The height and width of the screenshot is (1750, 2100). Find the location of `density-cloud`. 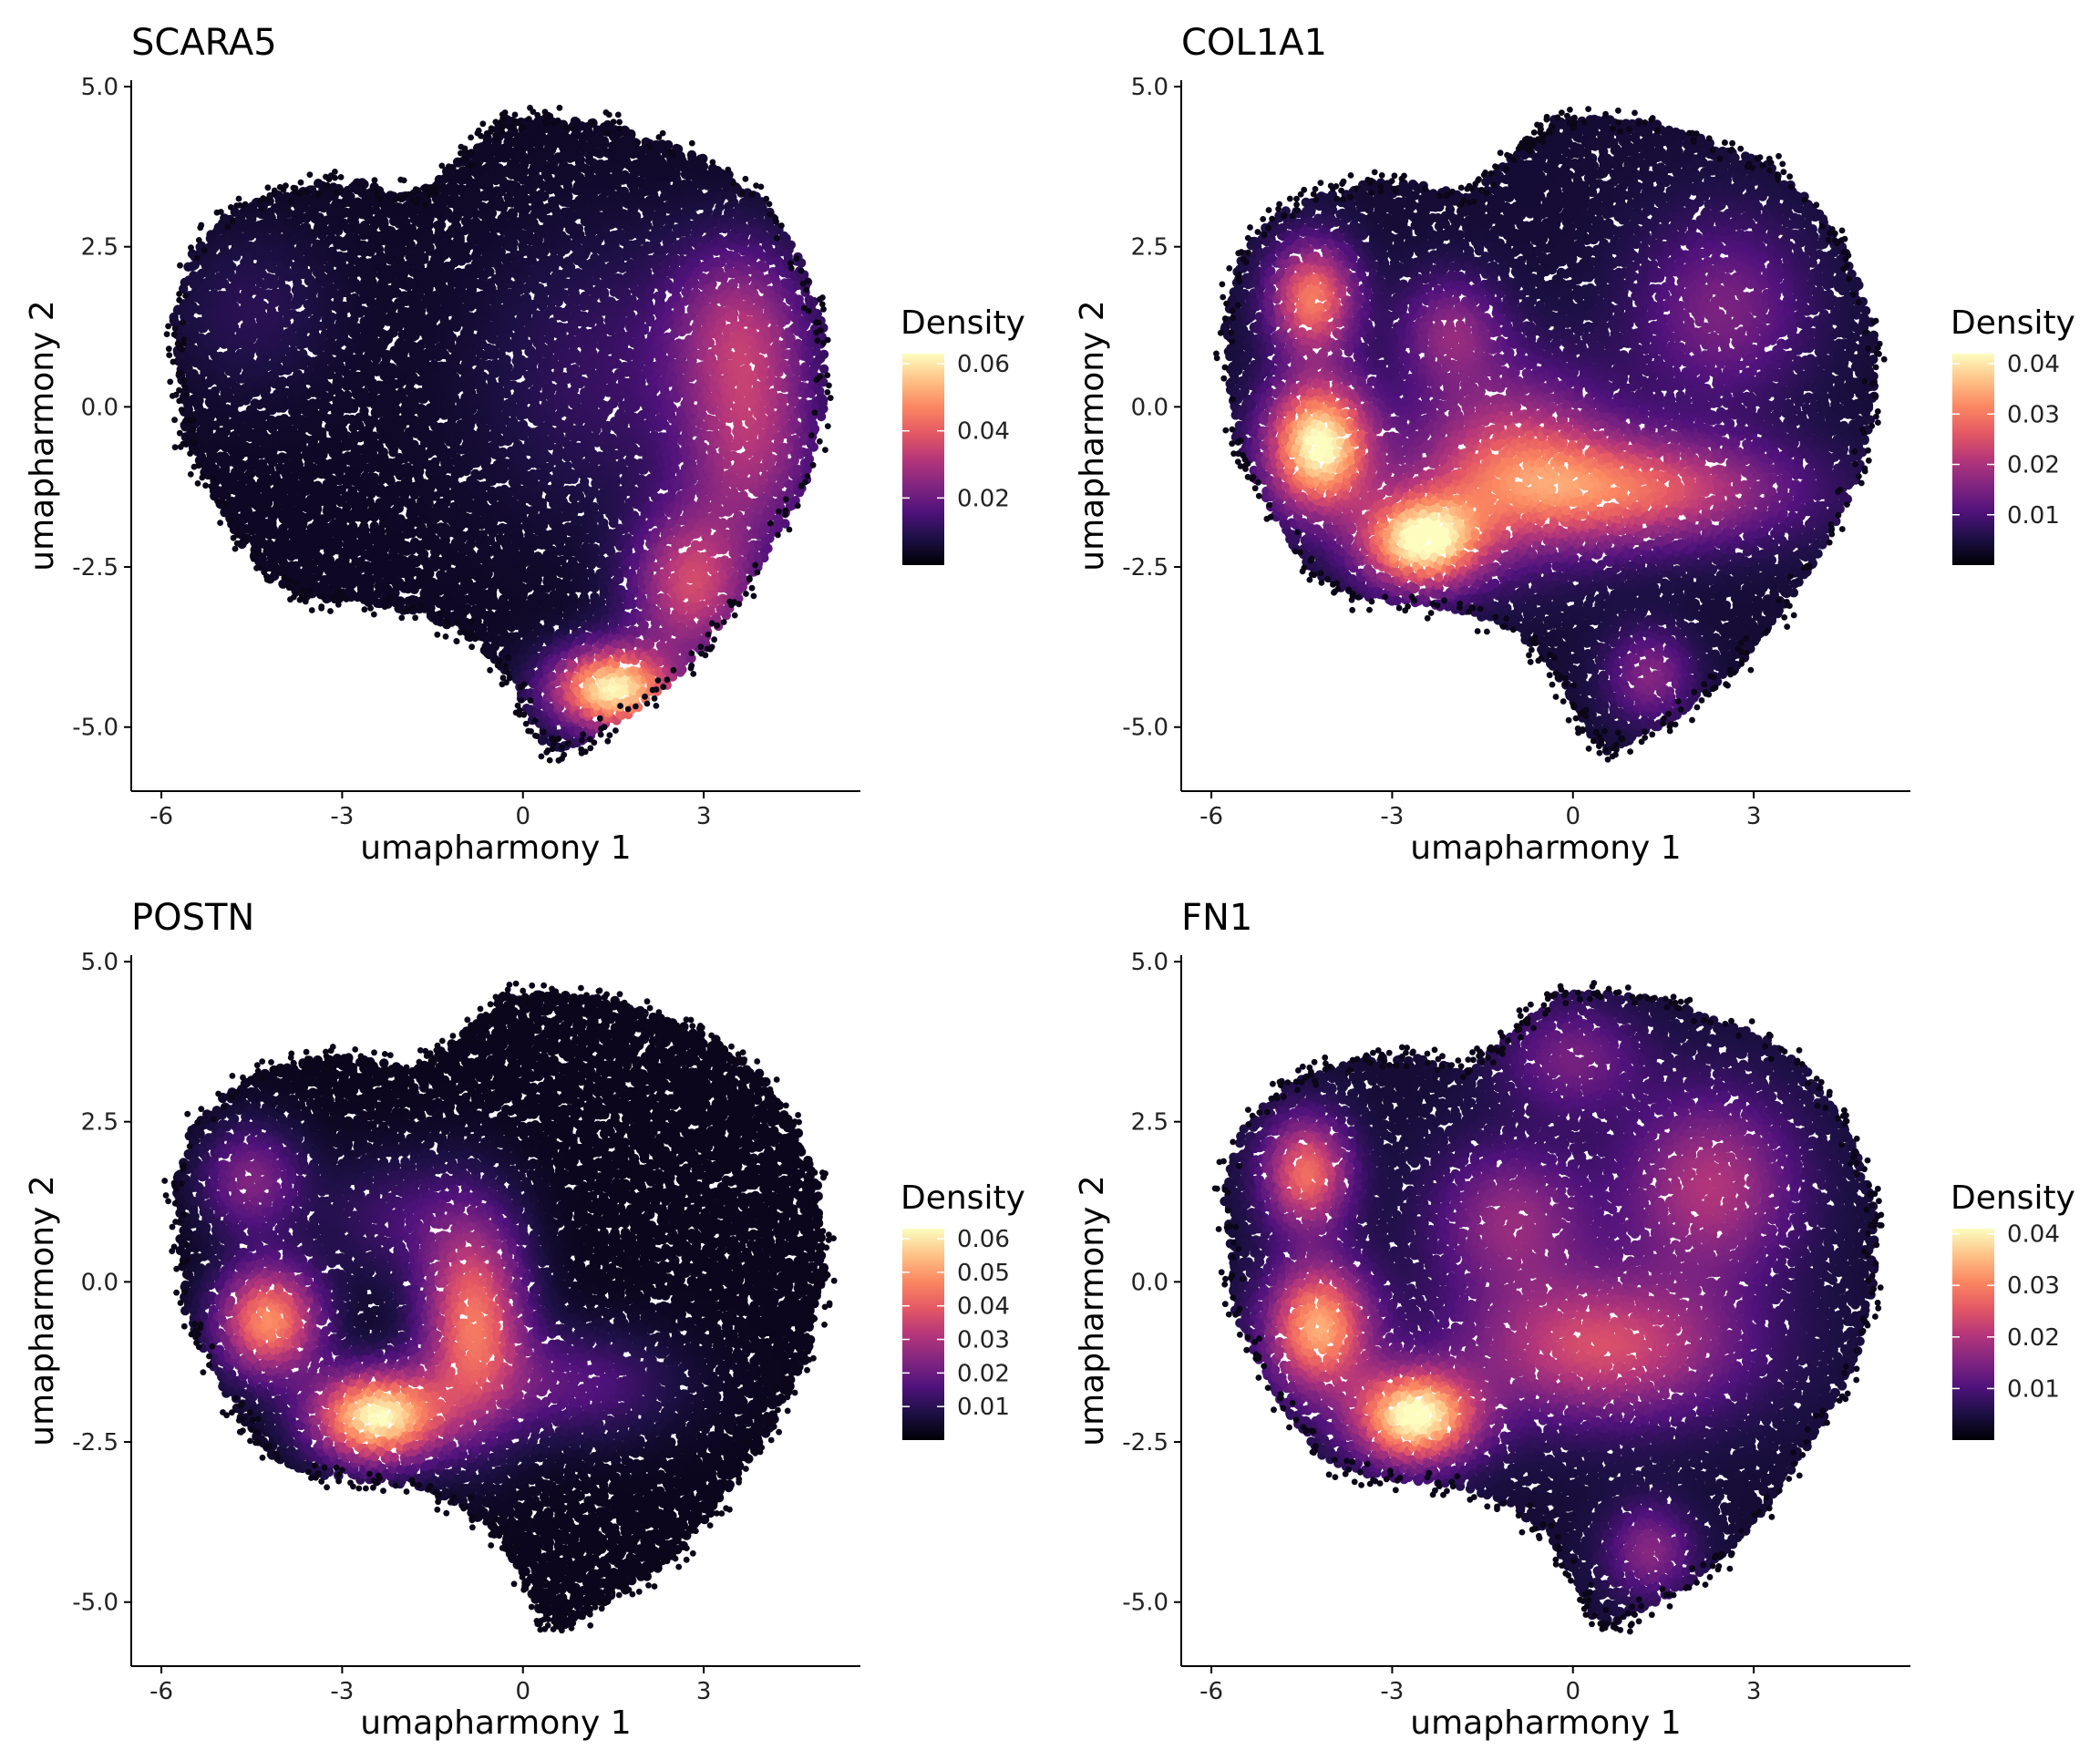

density-cloud is located at coordinates (499, 434).